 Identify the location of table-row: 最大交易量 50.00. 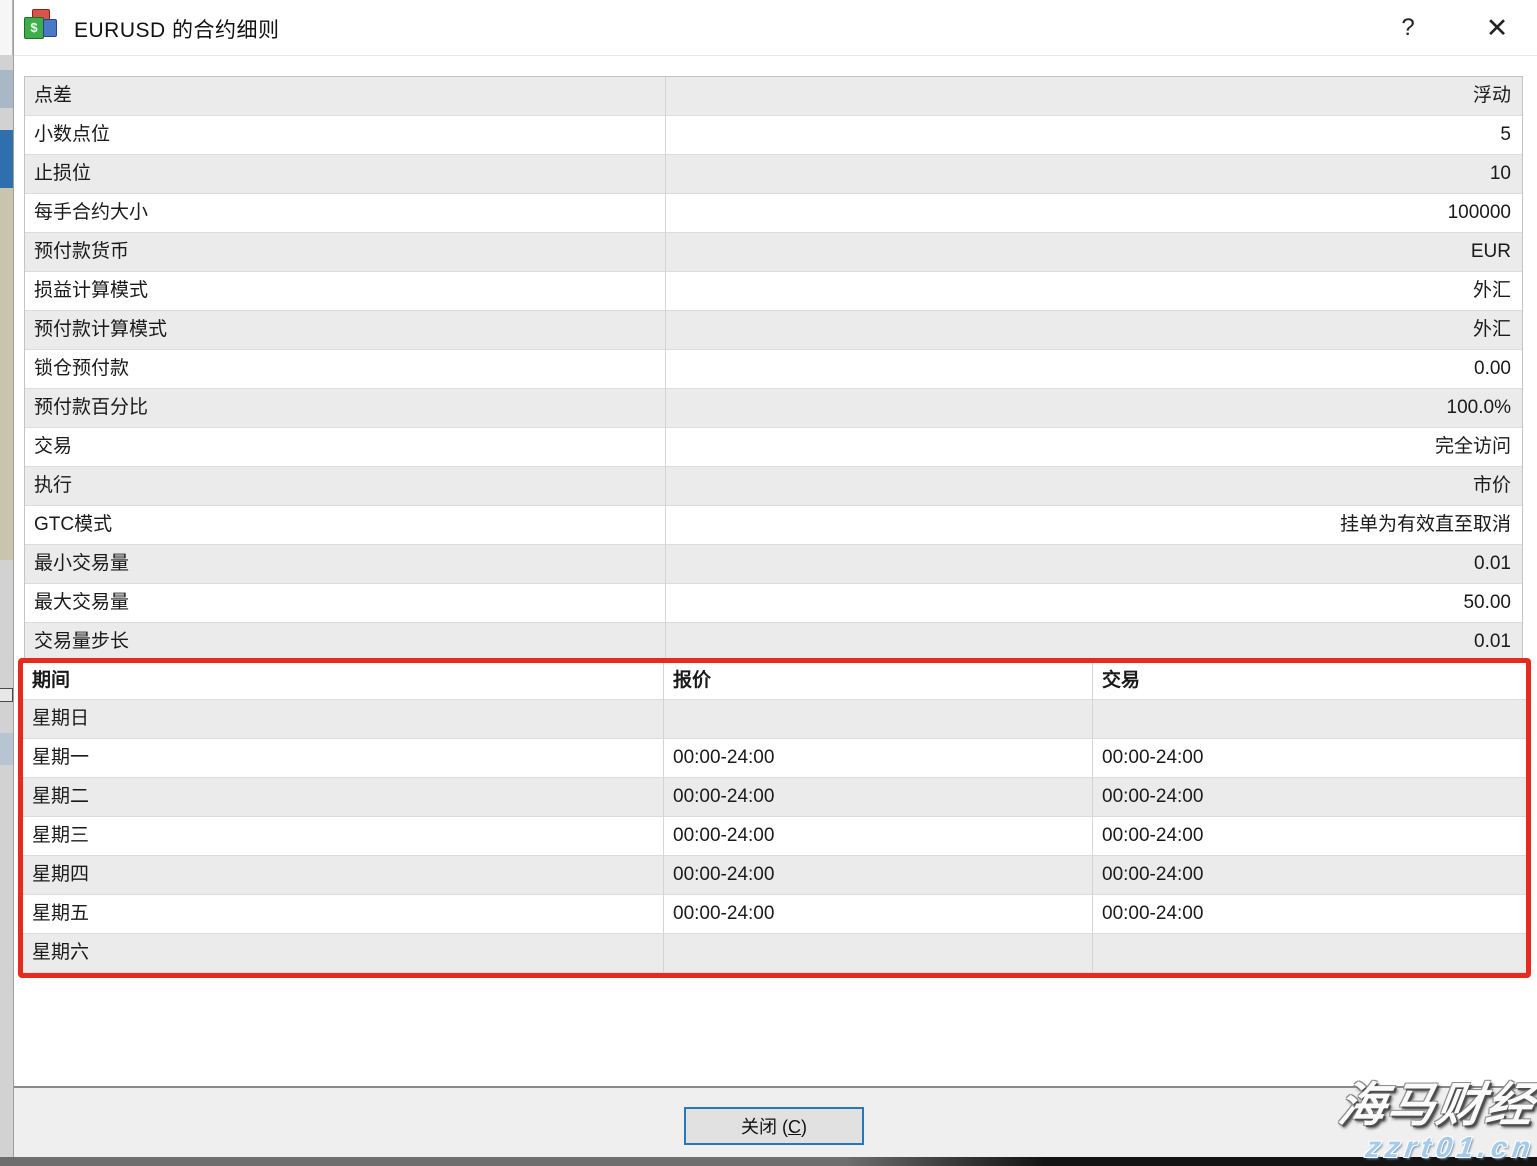
(773, 603).